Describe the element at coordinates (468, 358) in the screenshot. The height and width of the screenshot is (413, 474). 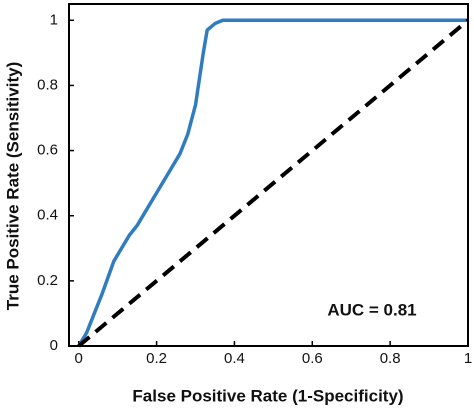
I see `x-tick-label: 1` at that location.